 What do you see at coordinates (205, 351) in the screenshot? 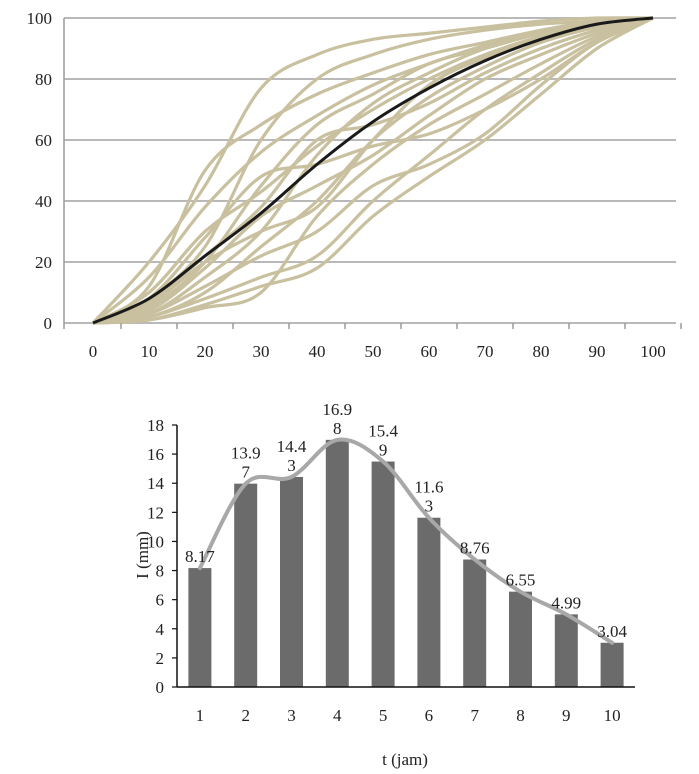
I see `x-tick-label: 20` at bounding box center [205, 351].